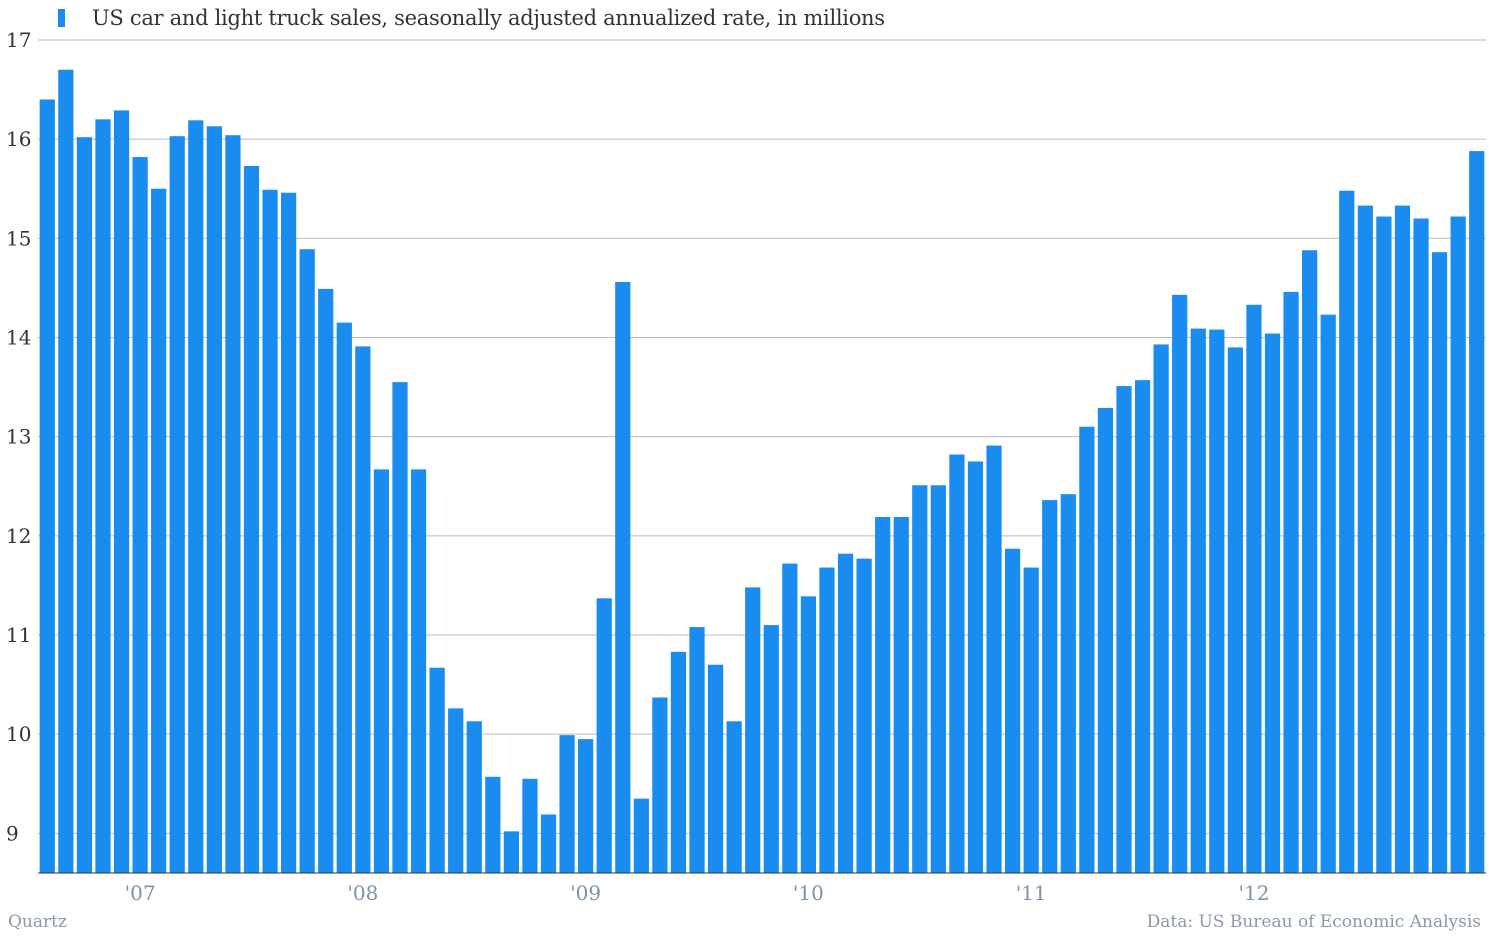 The height and width of the screenshot is (938, 1489). Describe the element at coordinates (18, 40) in the screenshot. I see `y-tick-label: 17` at that location.